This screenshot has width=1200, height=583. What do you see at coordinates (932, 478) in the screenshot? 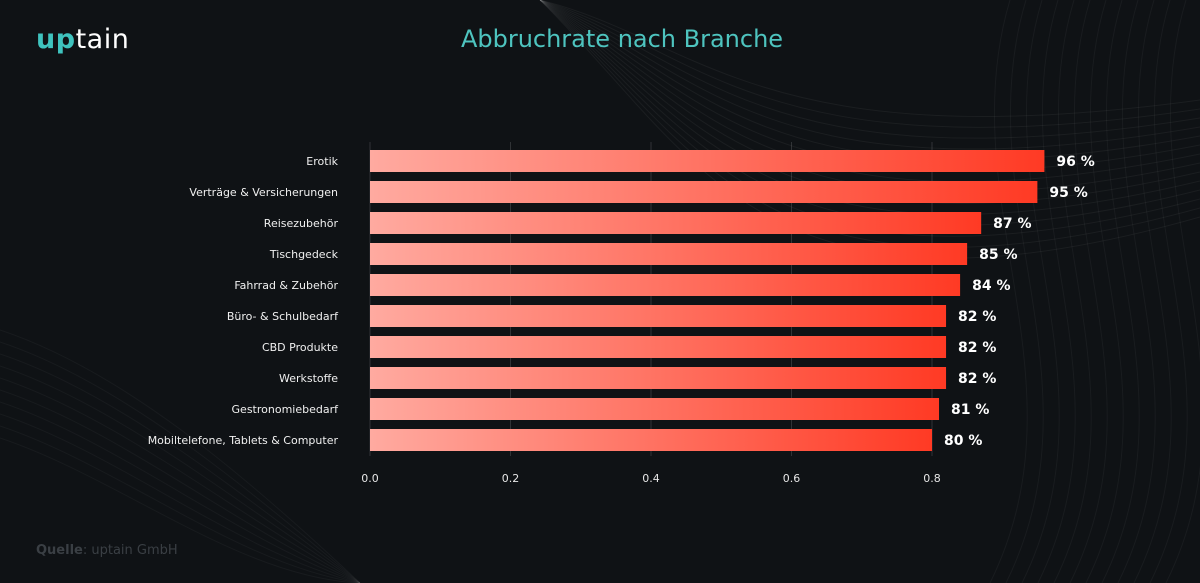
I see `x-tick-label: 0.8` at bounding box center [932, 478].